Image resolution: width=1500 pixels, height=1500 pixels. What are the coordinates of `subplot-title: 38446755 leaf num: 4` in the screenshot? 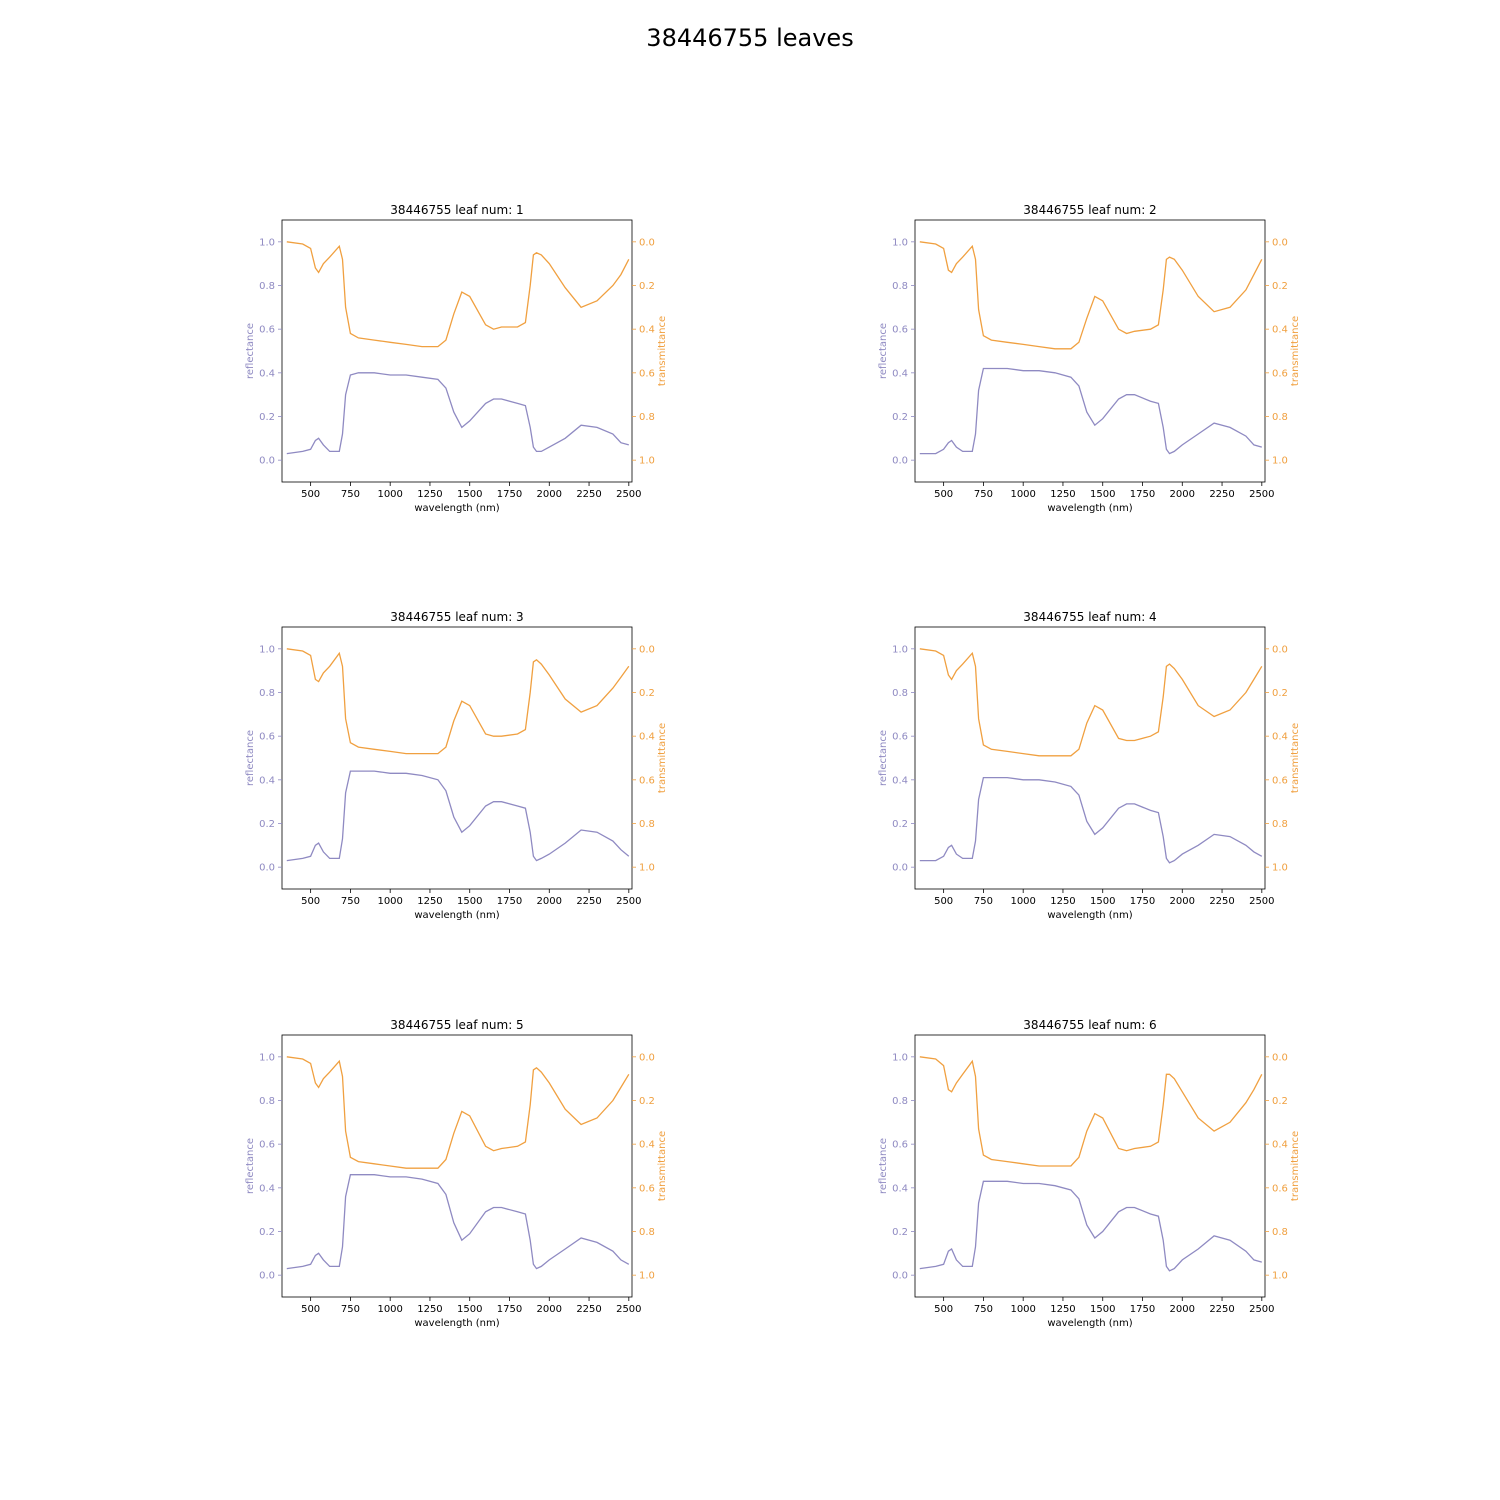 It's located at (1089, 617).